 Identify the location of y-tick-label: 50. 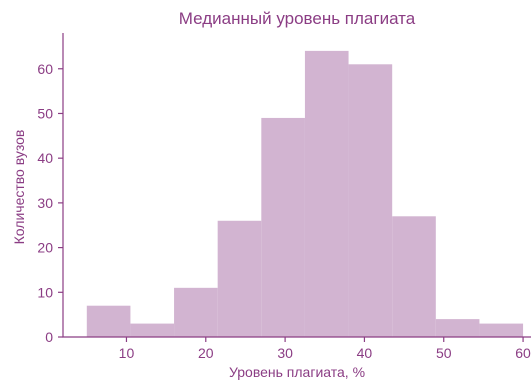
(45, 113).